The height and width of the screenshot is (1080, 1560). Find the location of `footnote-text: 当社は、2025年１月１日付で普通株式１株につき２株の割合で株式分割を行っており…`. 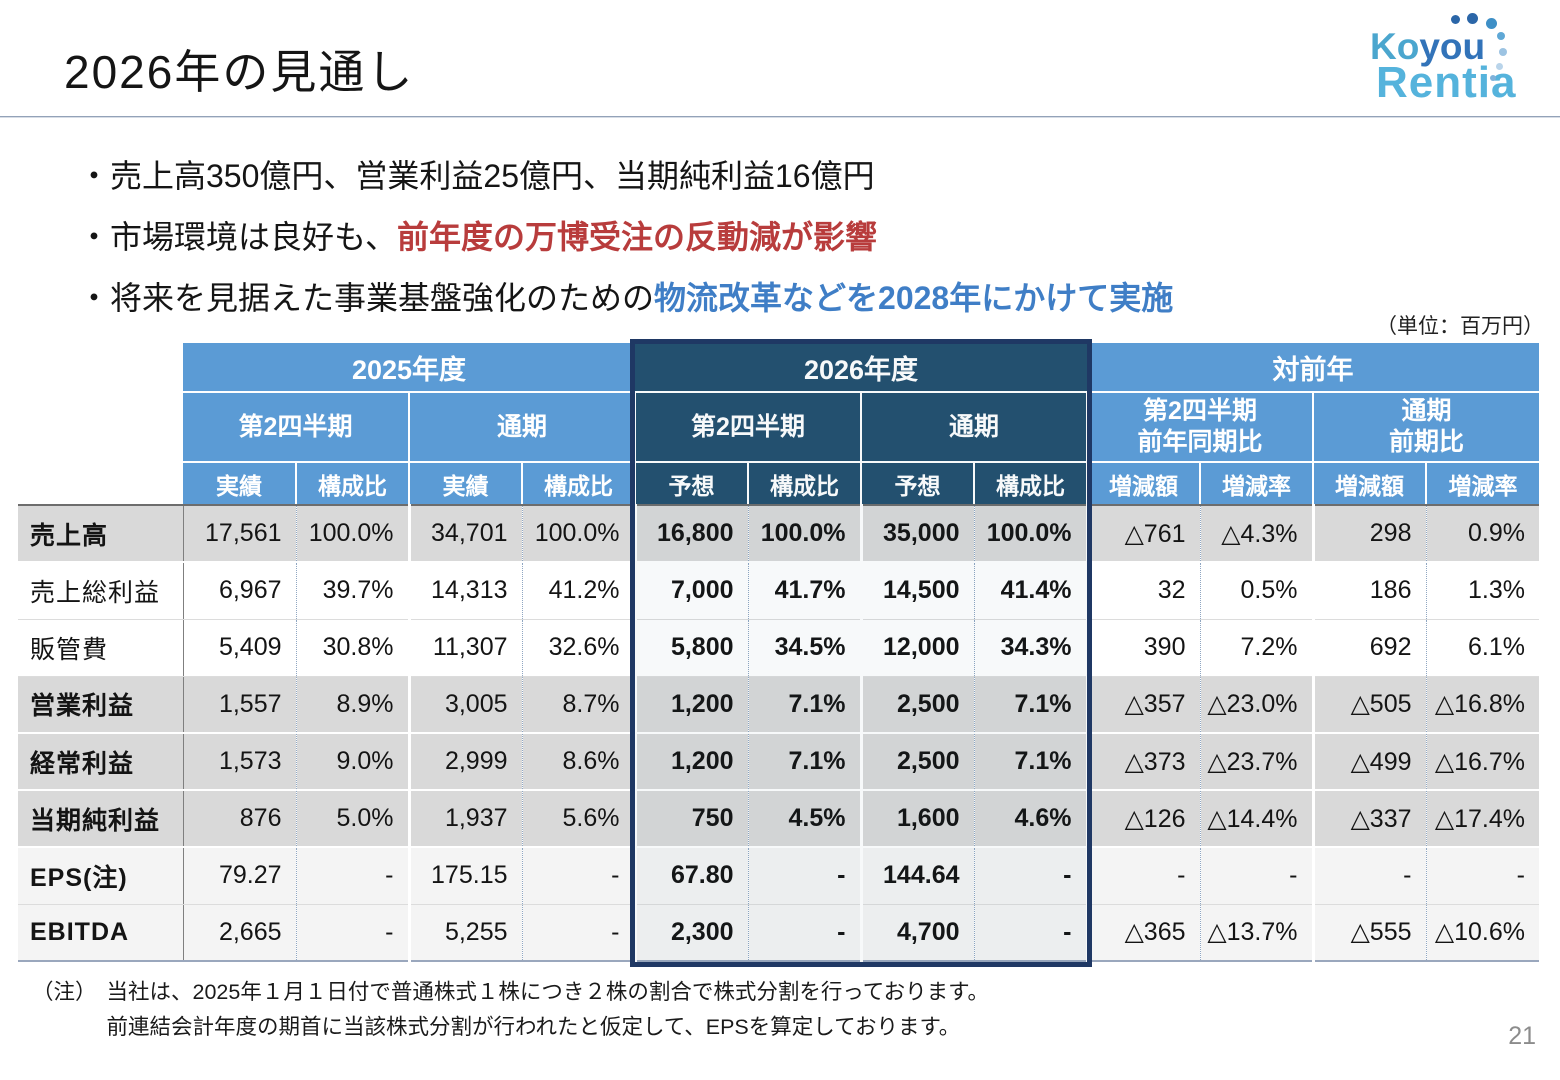

footnote-text: 当社は、2025年１月１日付で普通株式１株につき２株の割合で株式分割を行っており… is located at coordinates (547, 1009).